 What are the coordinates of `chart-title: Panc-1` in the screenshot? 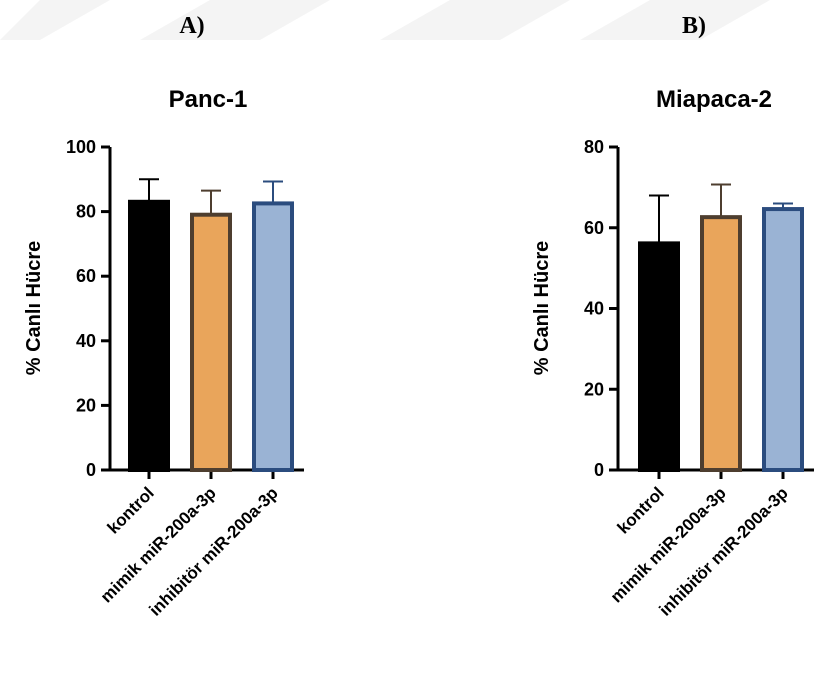 It's located at (208, 99).